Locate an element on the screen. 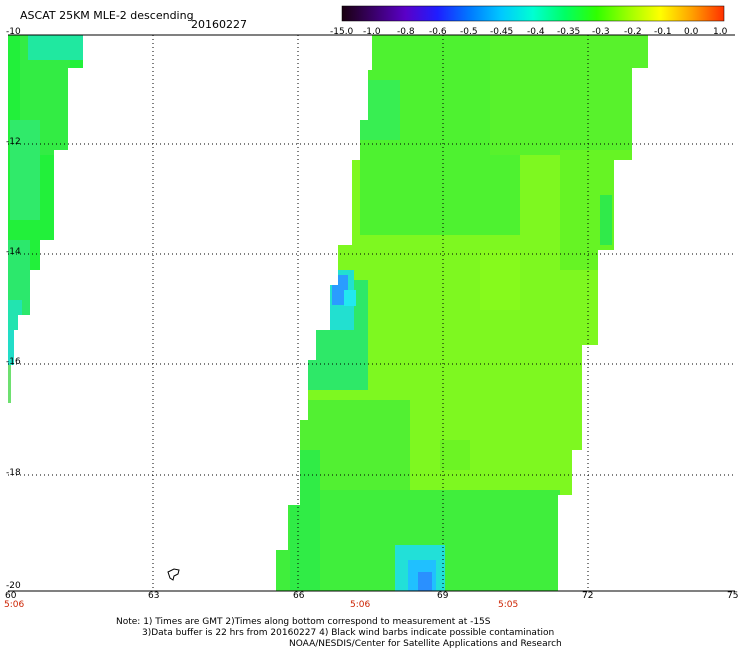 This screenshot has height=650, width=740. lat-label: -12 is located at coordinates (13, 142).